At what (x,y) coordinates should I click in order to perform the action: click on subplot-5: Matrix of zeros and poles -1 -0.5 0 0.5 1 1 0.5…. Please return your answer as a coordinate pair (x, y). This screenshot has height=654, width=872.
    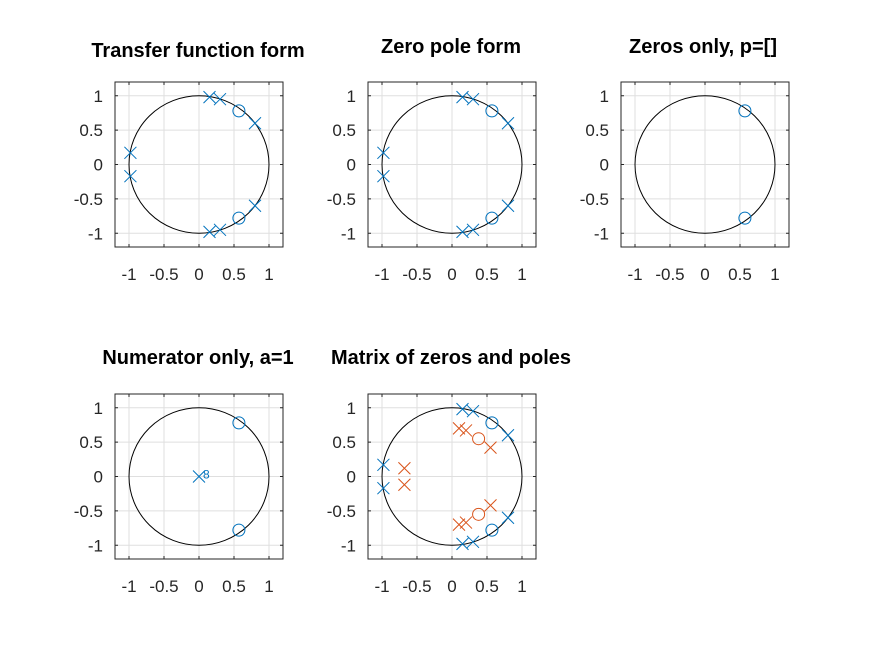
    Looking at the image, I should click on (449, 471).